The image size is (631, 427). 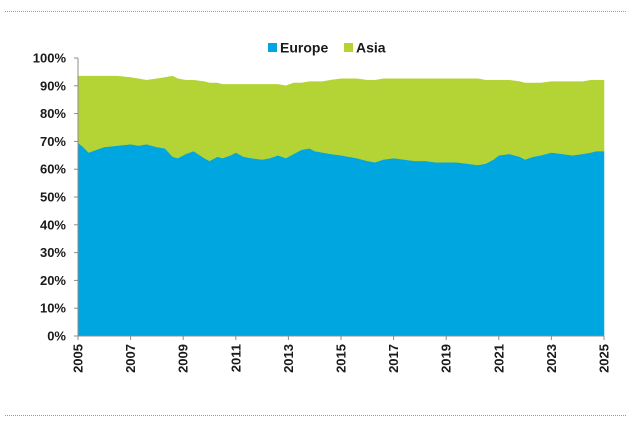 What do you see at coordinates (315, 415) in the screenshot?
I see `bottom-dotted-rule` at bounding box center [315, 415].